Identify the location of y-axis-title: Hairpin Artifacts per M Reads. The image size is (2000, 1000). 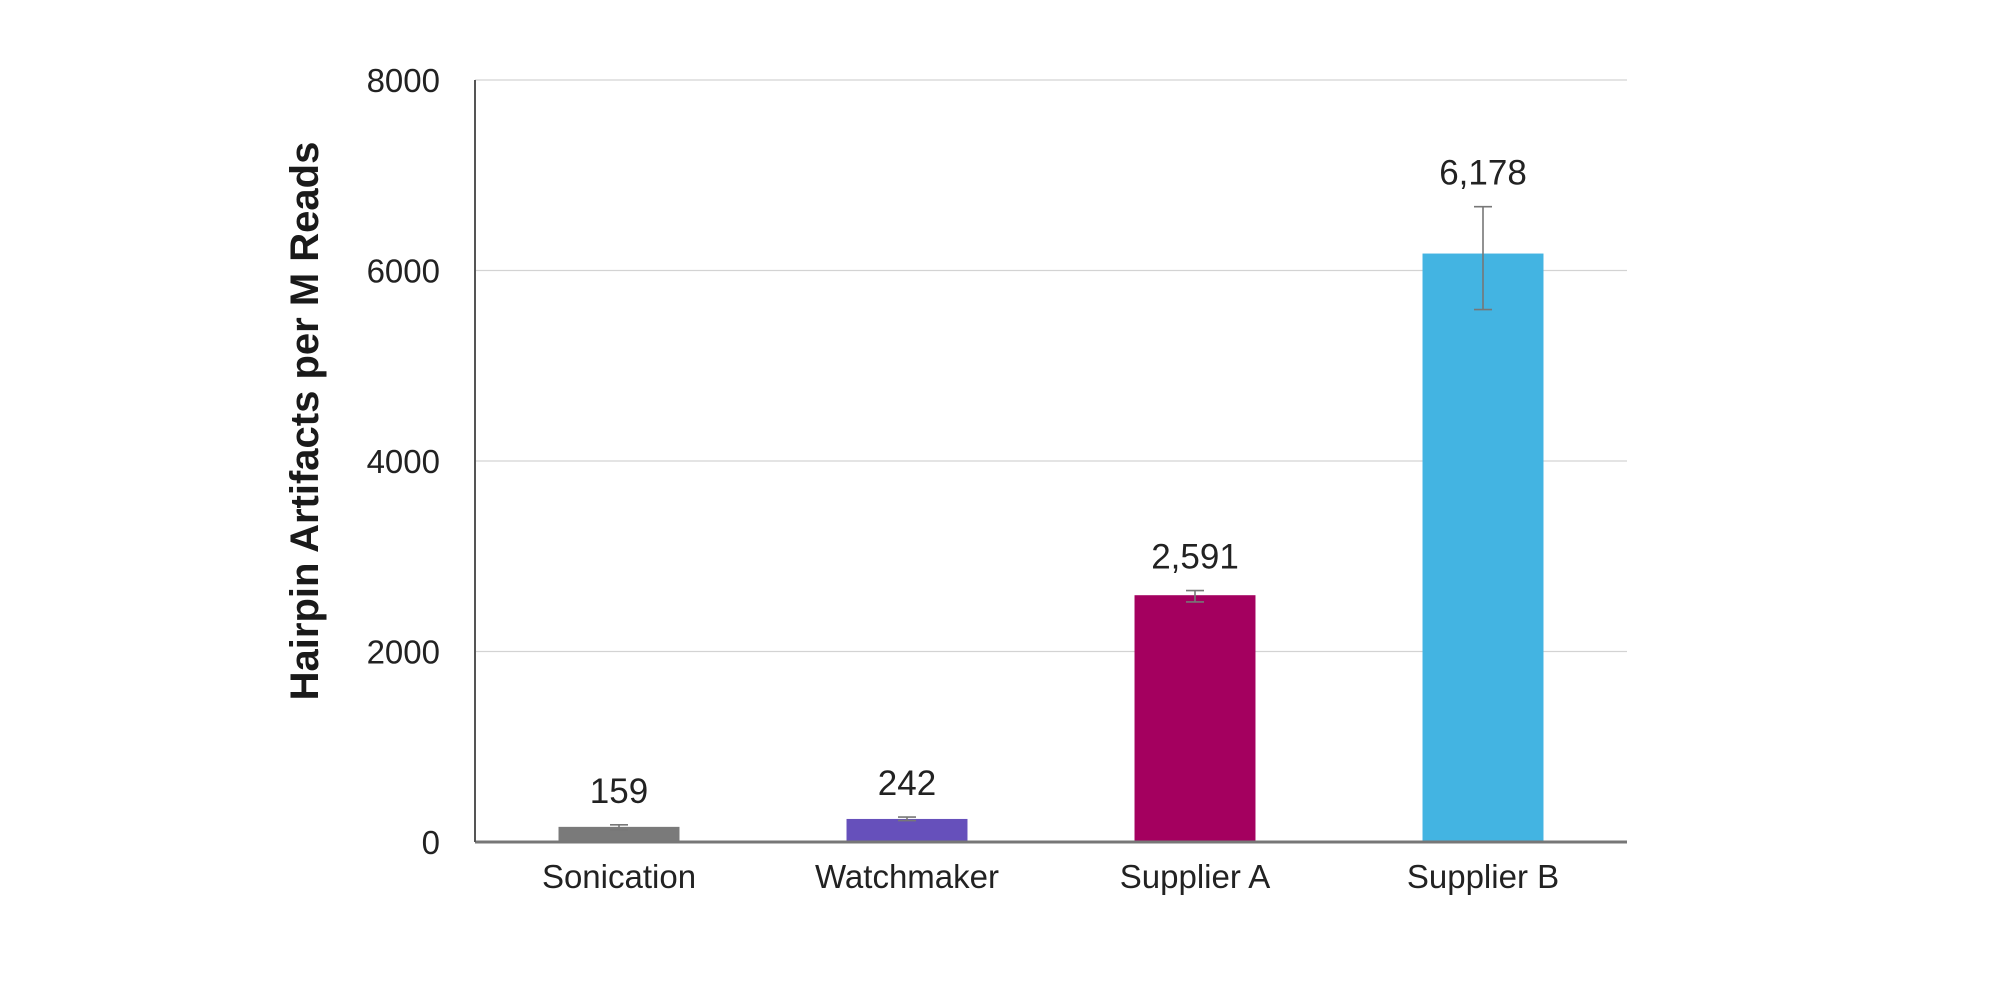
(305, 421).